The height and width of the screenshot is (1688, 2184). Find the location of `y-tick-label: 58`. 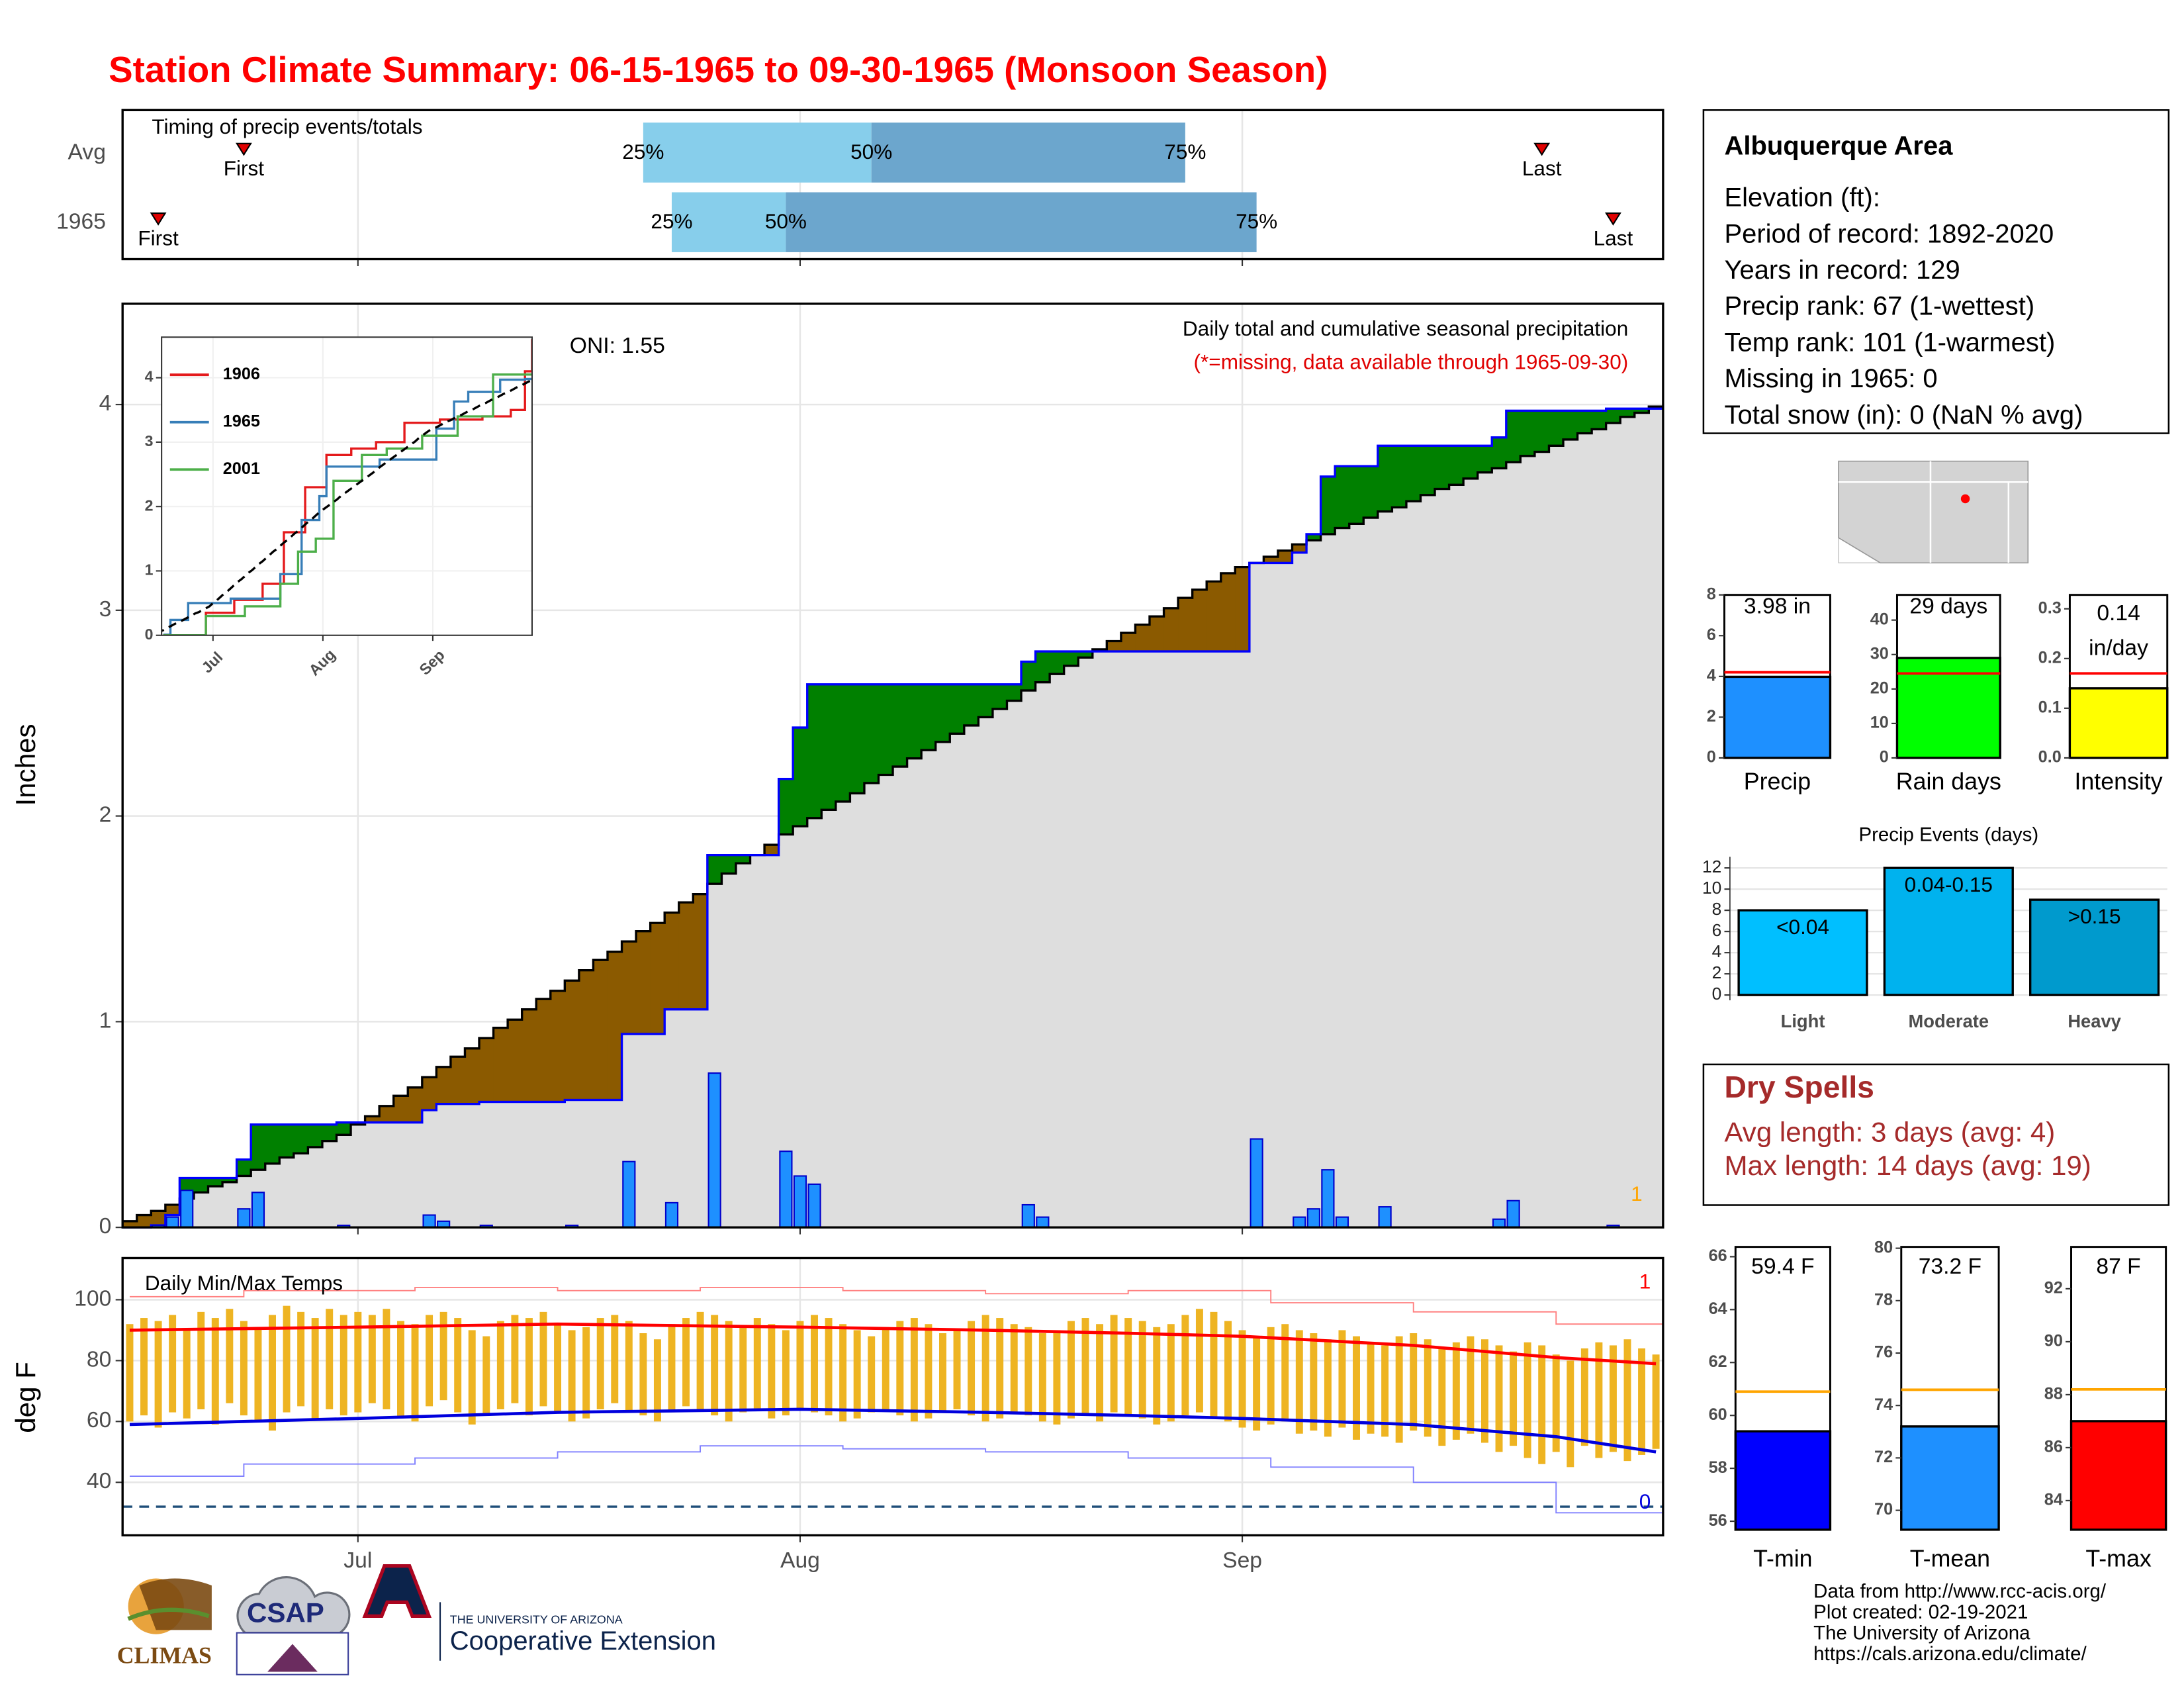

y-tick-label: 58 is located at coordinates (1718, 1467).